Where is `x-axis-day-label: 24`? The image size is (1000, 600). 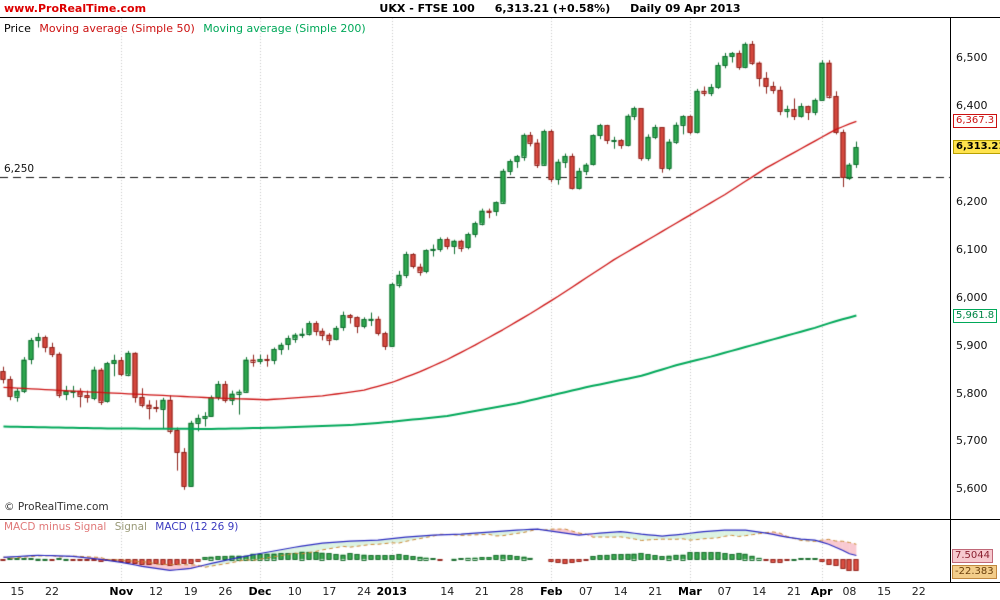 x-axis-day-label: 24 is located at coordinates (364, 591).